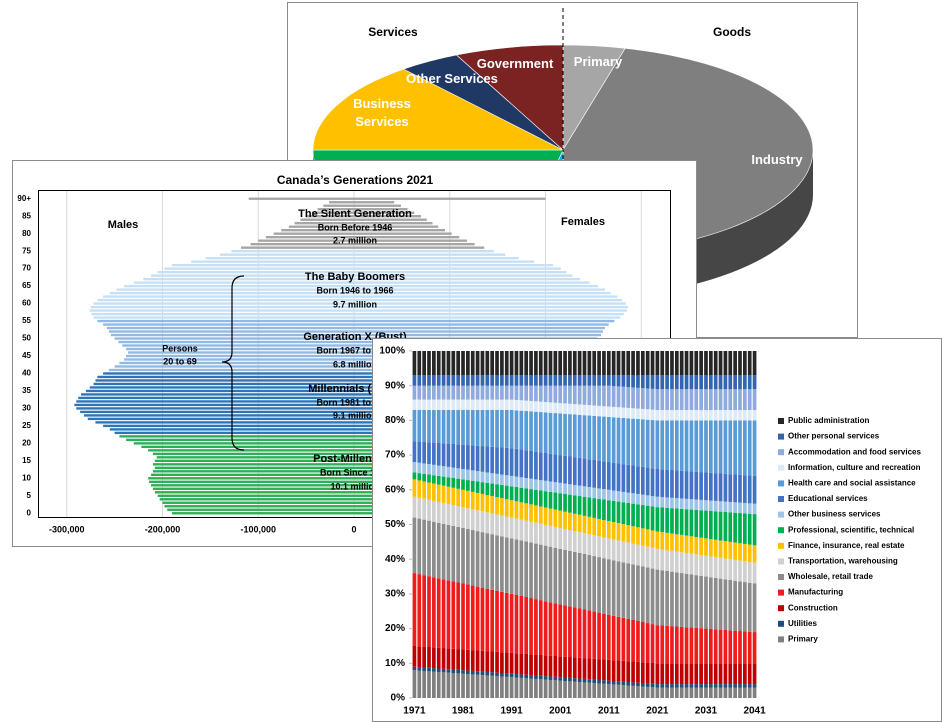 This screenshot has height=722, width=942. What do you see at coordinates (781, 436) in the screenshot?
I see `legend-swatch` at bounding box center [781, 436].